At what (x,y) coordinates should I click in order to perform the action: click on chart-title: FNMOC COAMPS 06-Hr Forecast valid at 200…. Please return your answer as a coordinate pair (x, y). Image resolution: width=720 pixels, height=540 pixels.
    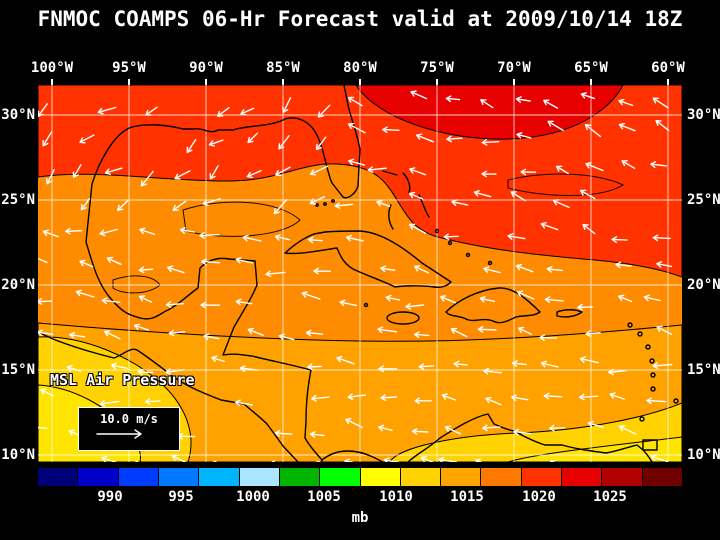
    Looking at the image, I should click on (360, 19).